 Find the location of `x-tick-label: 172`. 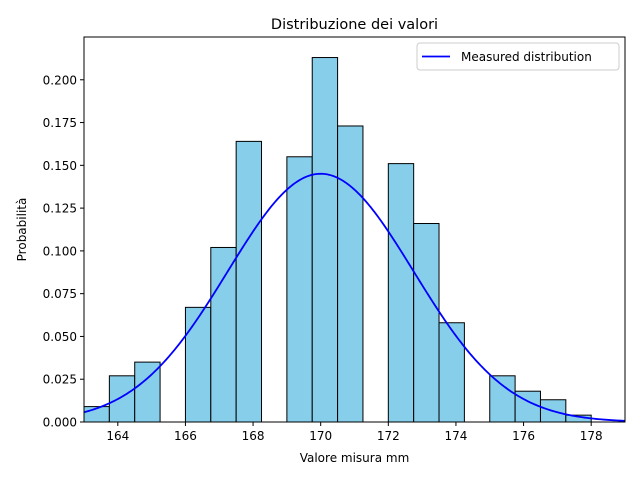

x-tick-label: 172 is located at coordinates (388, 436).